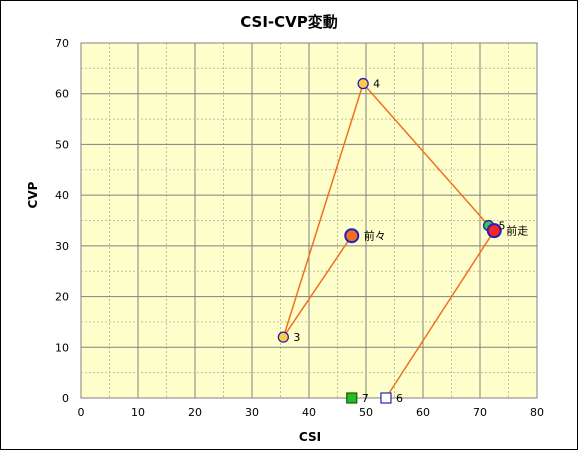 The height and width of the screenshot is (450, 578). I want to click on y-tick-label: 10, so click(62, 347).